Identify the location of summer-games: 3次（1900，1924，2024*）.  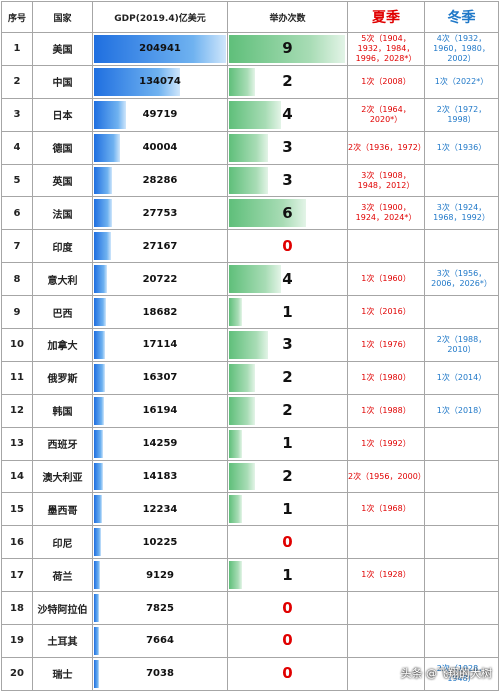
(386, 213).